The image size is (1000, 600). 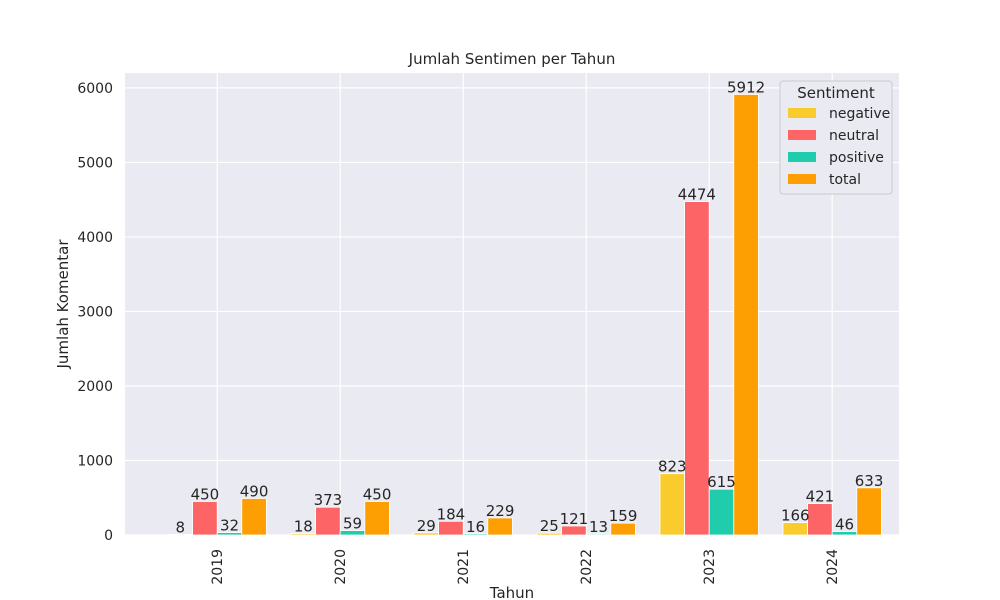 What do you see at coordinates (181, 527) in the screenshot?
I see `data-label: 8` at bounding box center [181, 527].